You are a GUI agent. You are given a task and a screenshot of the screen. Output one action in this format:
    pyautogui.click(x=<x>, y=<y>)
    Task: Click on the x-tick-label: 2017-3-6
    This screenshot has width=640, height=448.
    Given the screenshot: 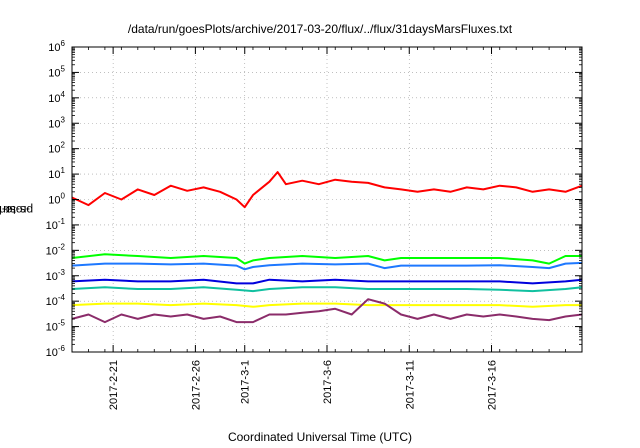 What is the action you would take?
    pyautogui.click(x=328, y=382)
    